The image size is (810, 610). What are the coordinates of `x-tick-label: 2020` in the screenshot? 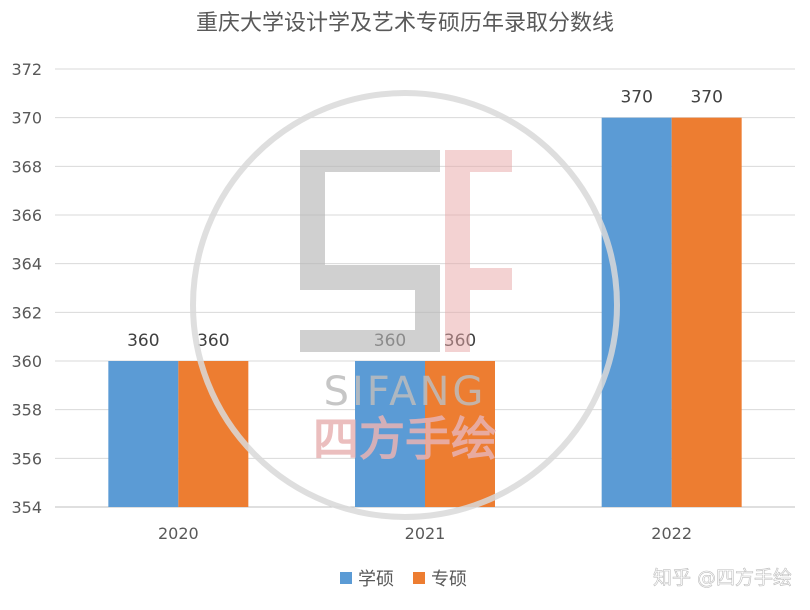 It's located at (178, 533).